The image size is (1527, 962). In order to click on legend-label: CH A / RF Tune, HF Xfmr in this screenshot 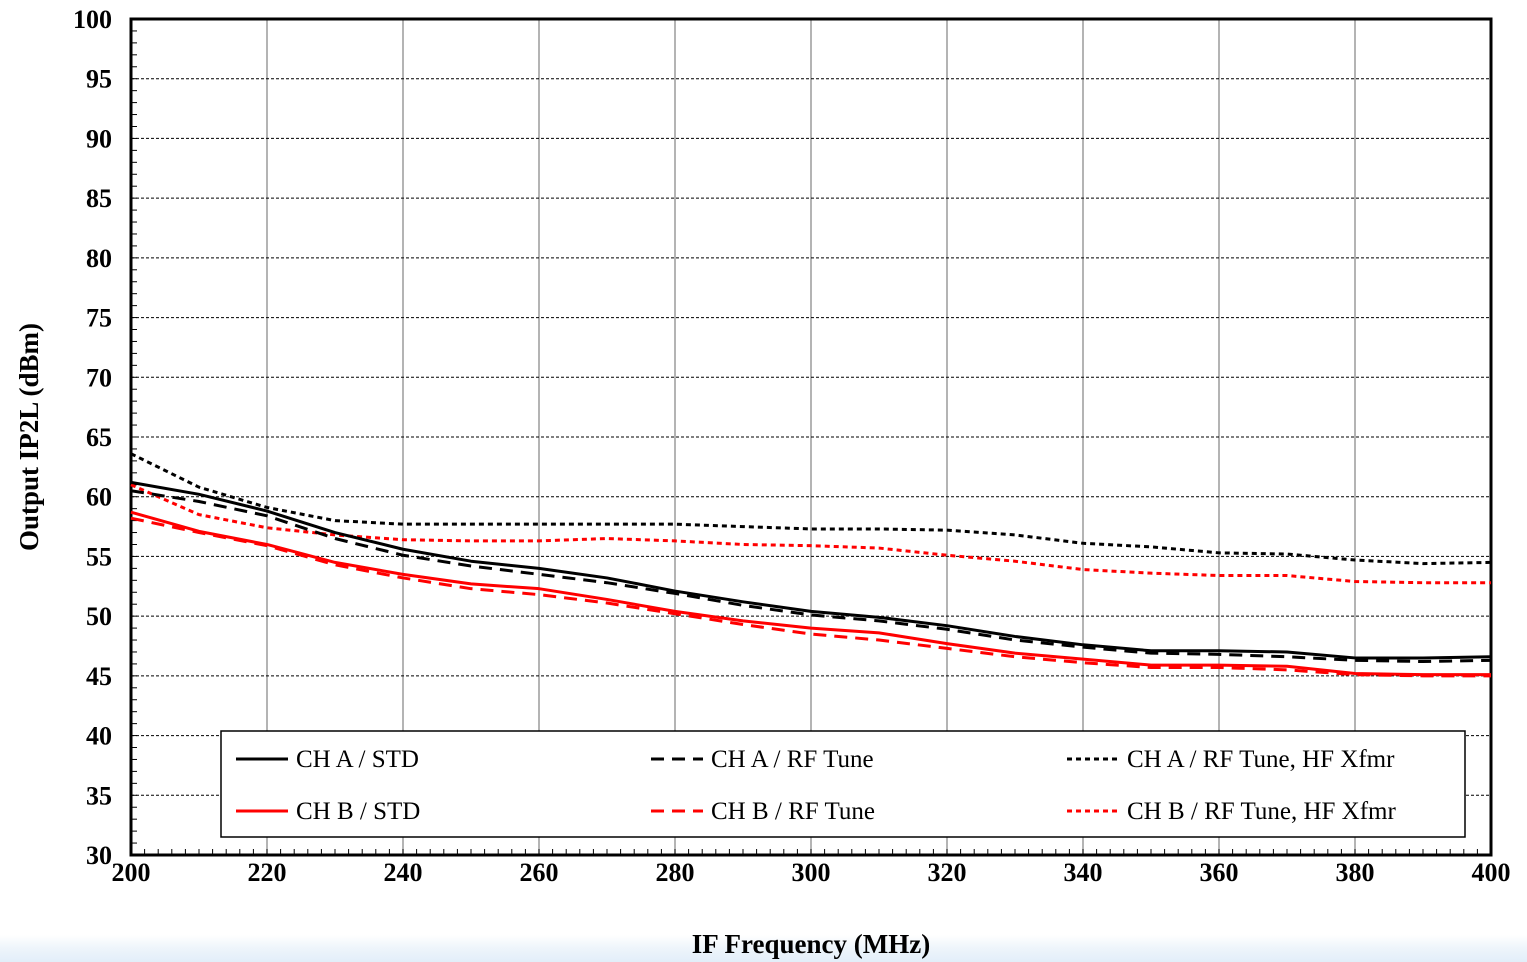, I will do `click(1261, 759)`.